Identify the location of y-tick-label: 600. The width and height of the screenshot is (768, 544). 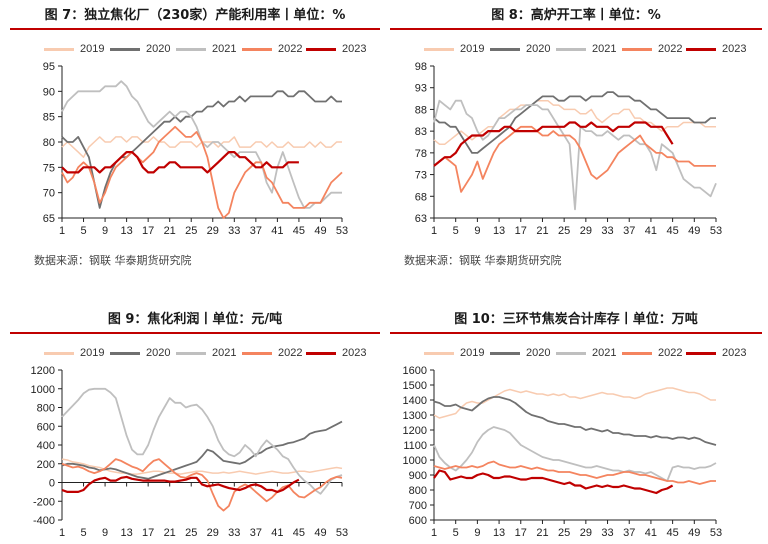
(418, 521).